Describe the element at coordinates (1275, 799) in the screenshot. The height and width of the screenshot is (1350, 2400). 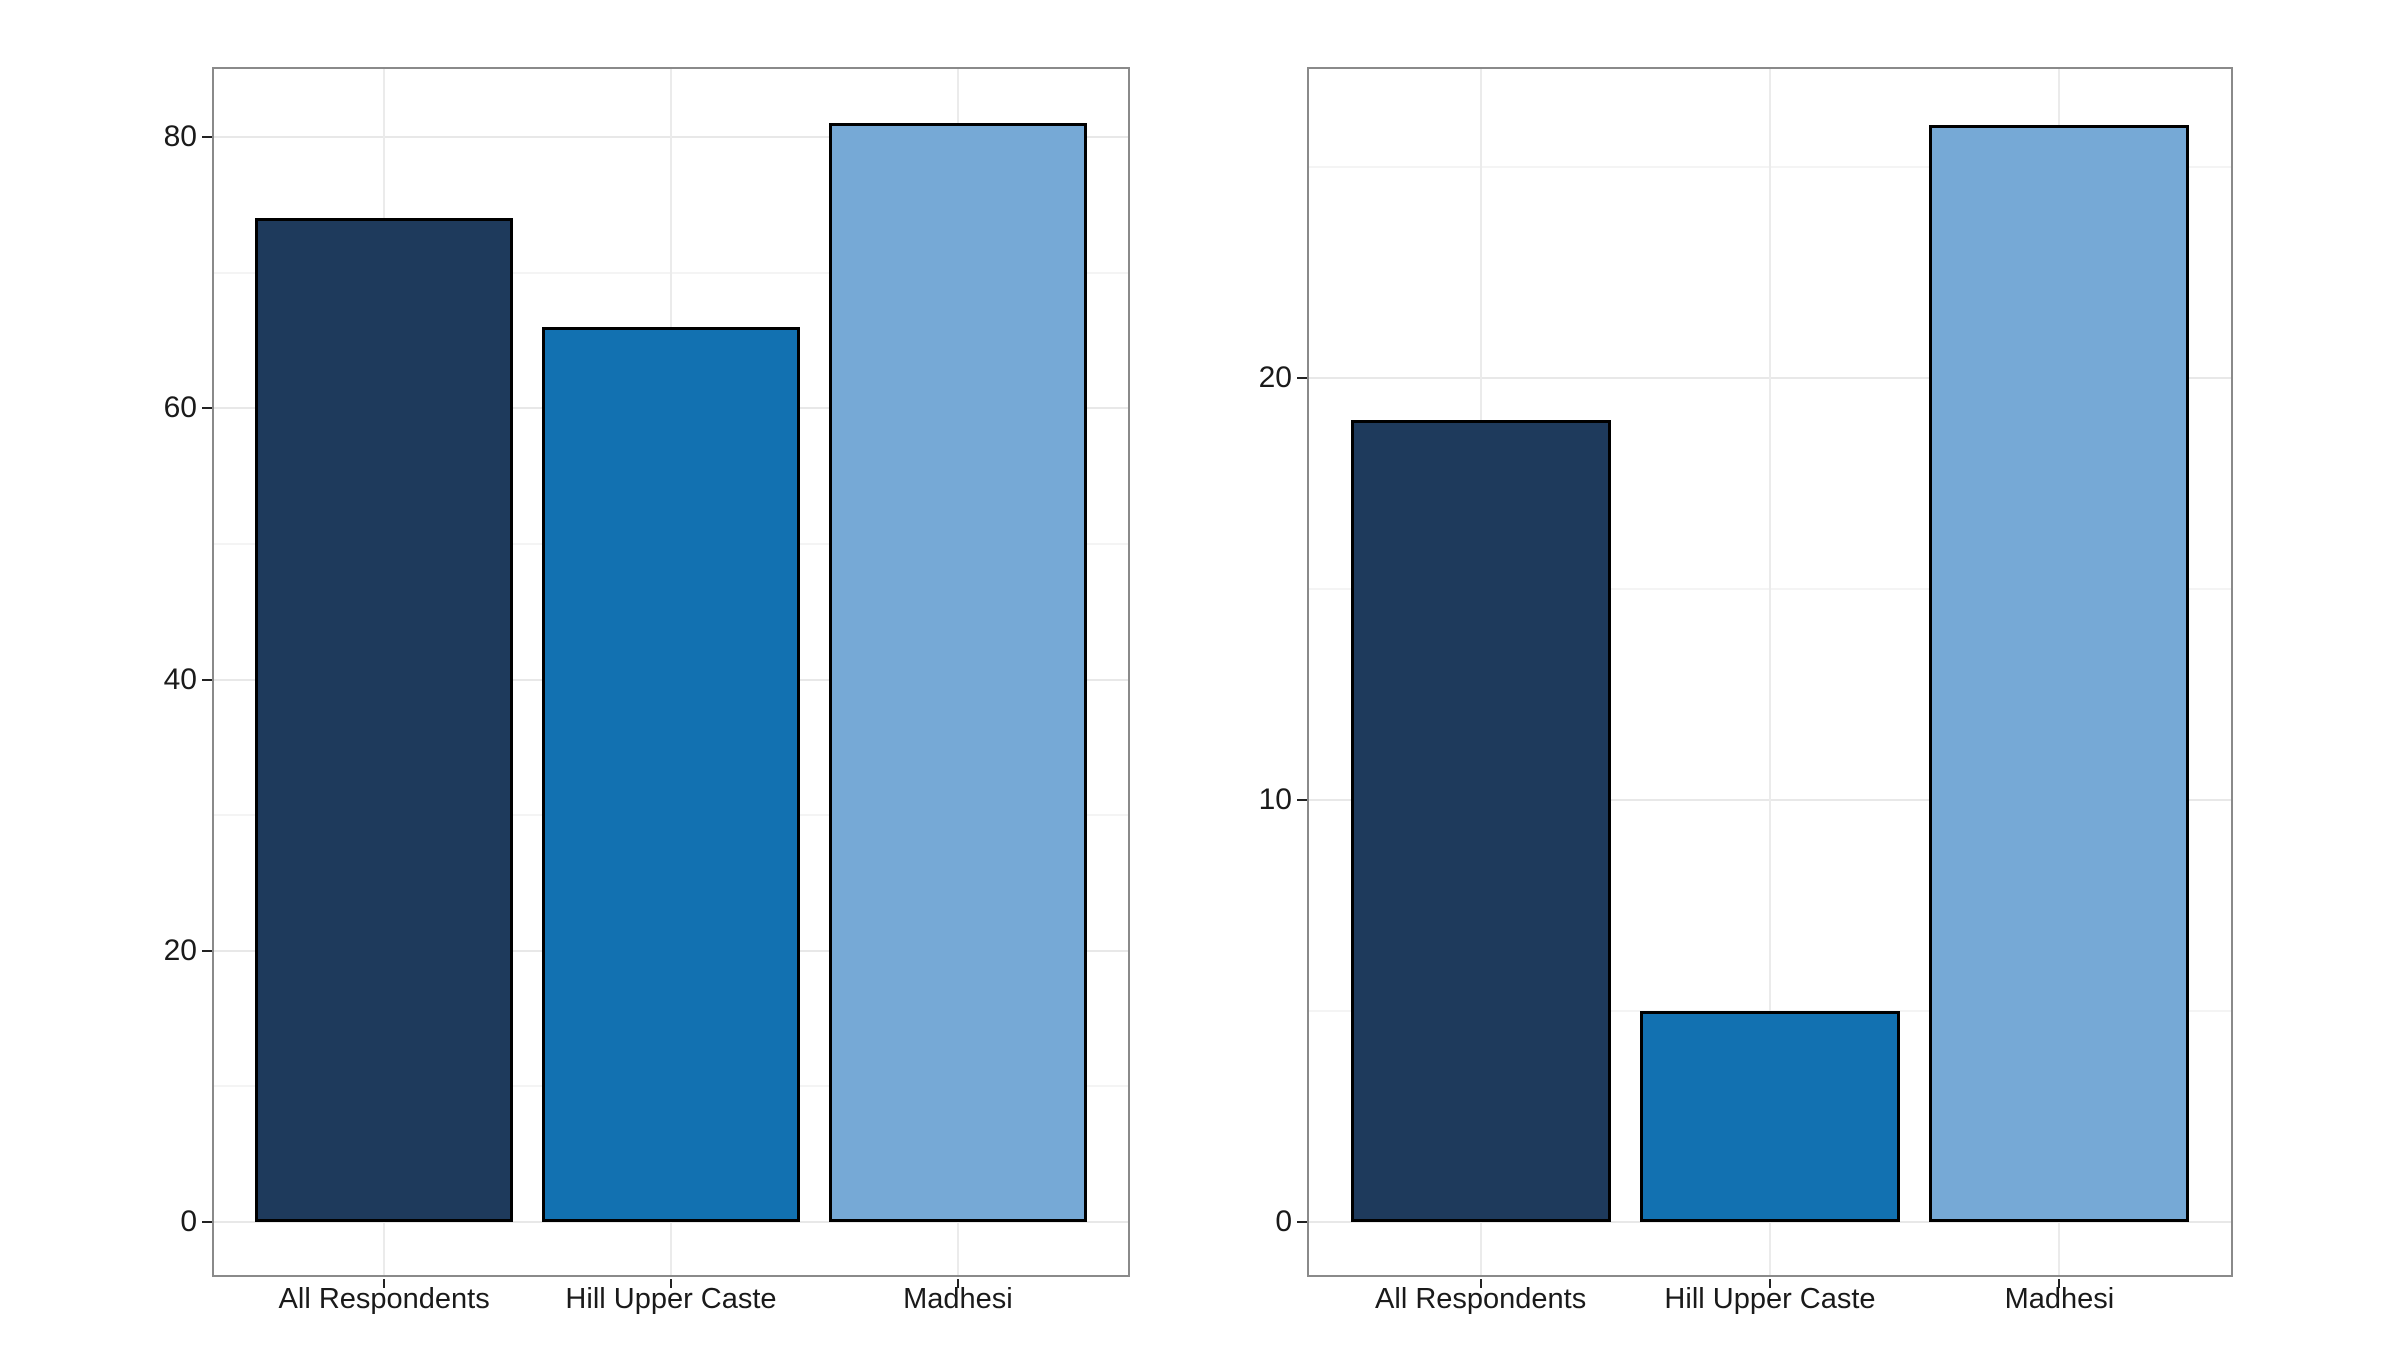
I see `y-tick-label: 10` at that location.